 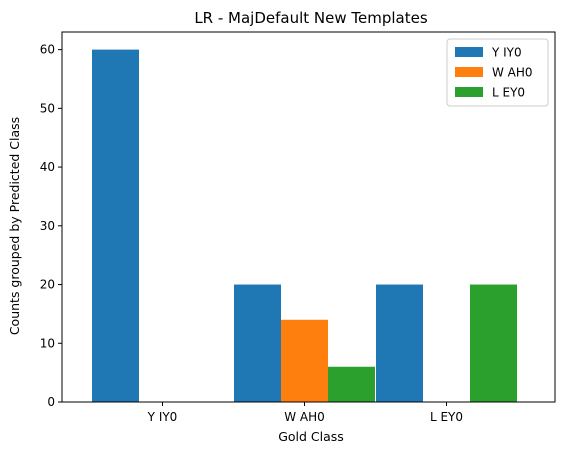 What do you see at coordinates (47, 226) in the screenshot?
I see `y-tick-label-4: 30` at bounding box center [47, 226].